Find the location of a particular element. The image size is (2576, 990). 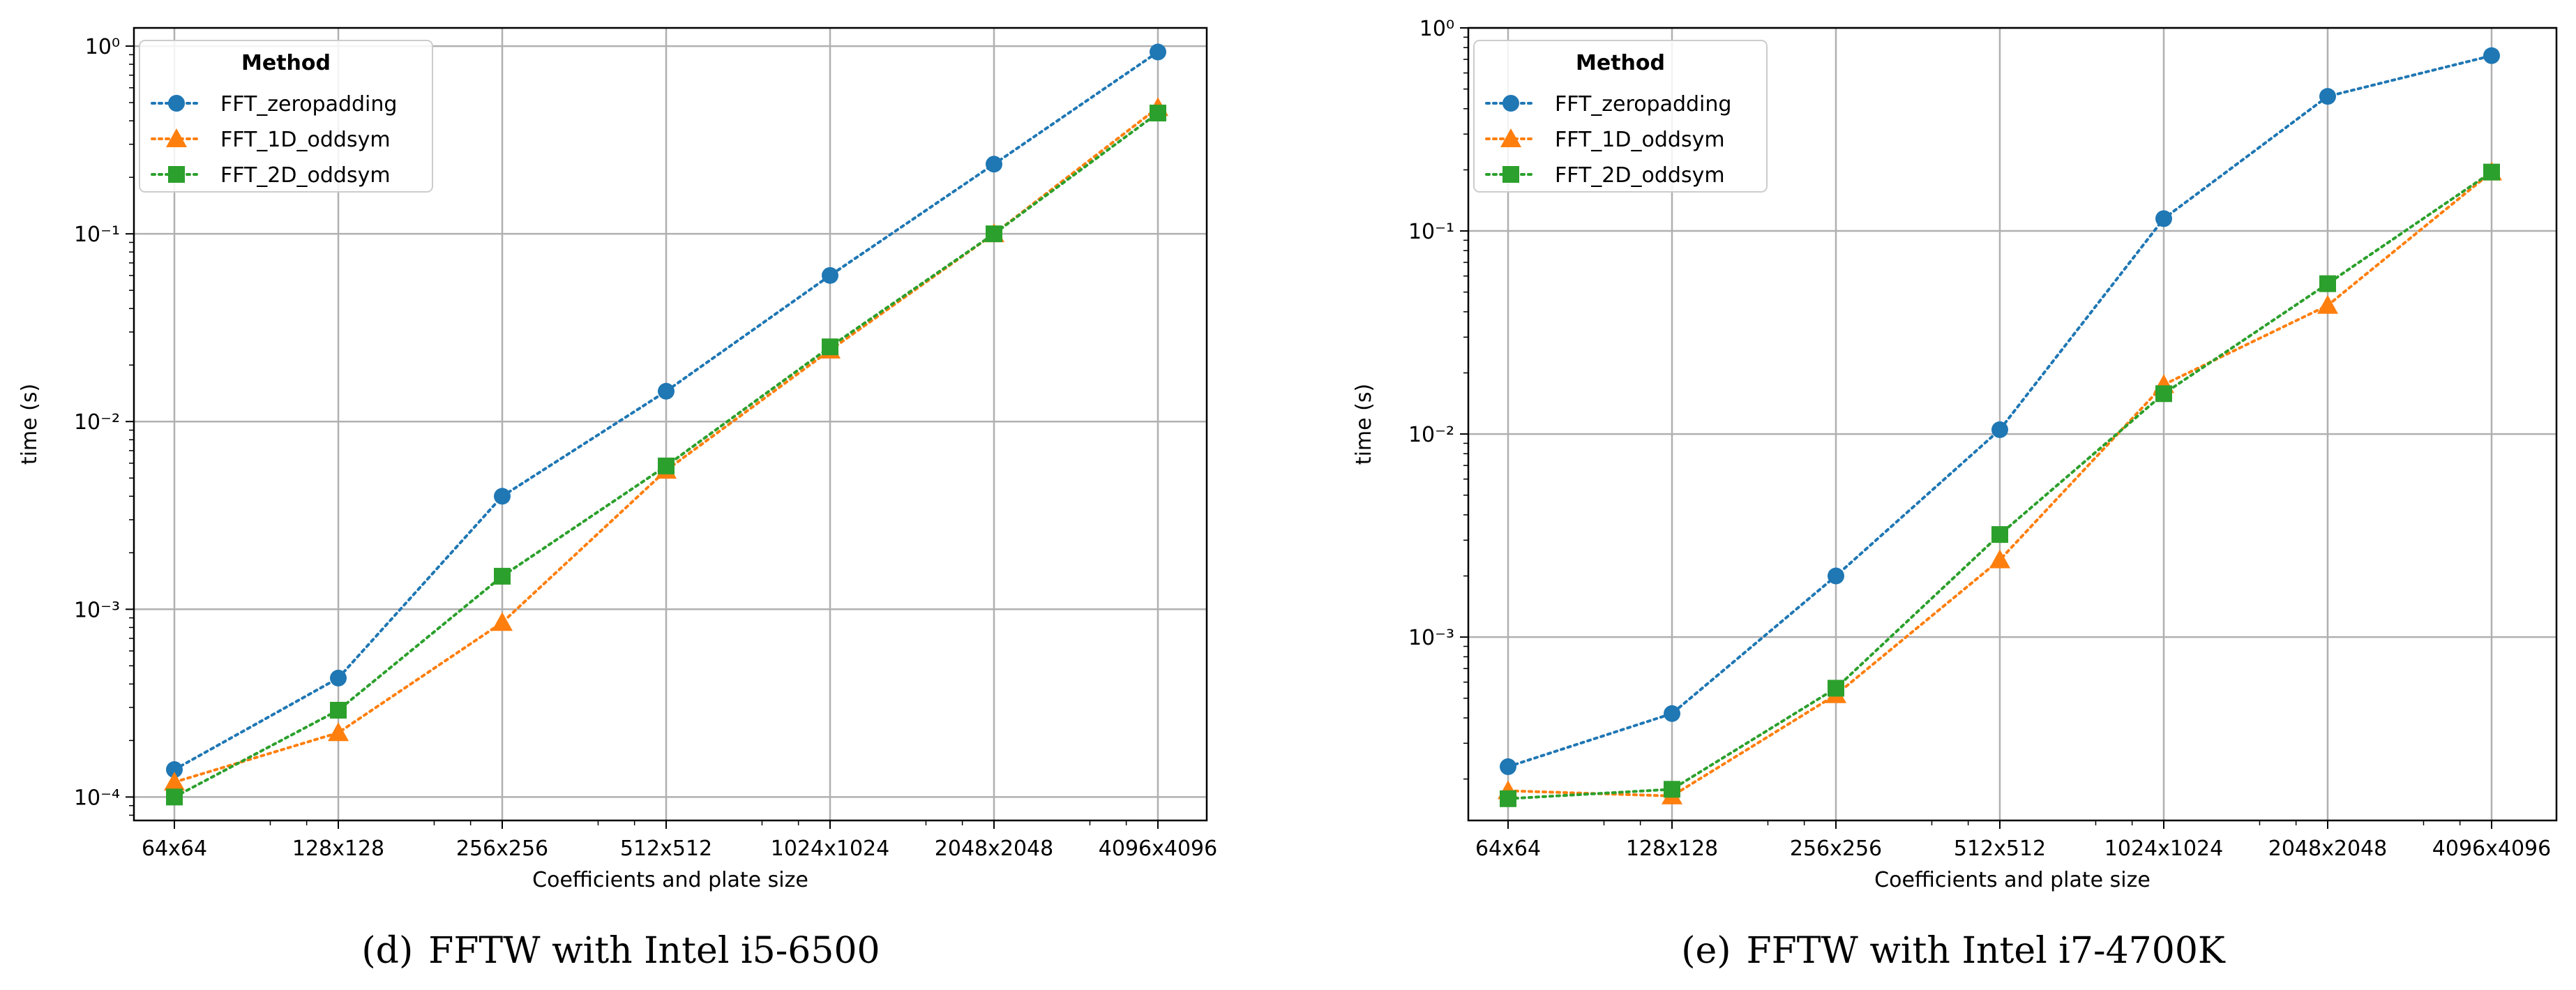

y-tick-label: 10⁻⁴ is located at coordinates (97, 798).